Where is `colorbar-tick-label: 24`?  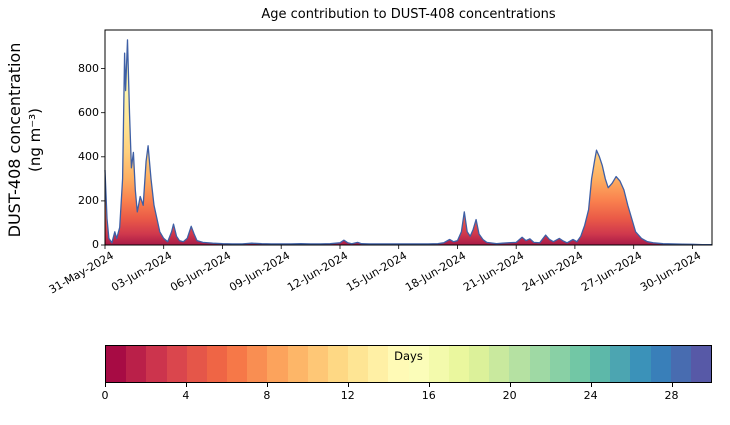
colorbar-tick-label: 24 is located at coordinates (590, 395).